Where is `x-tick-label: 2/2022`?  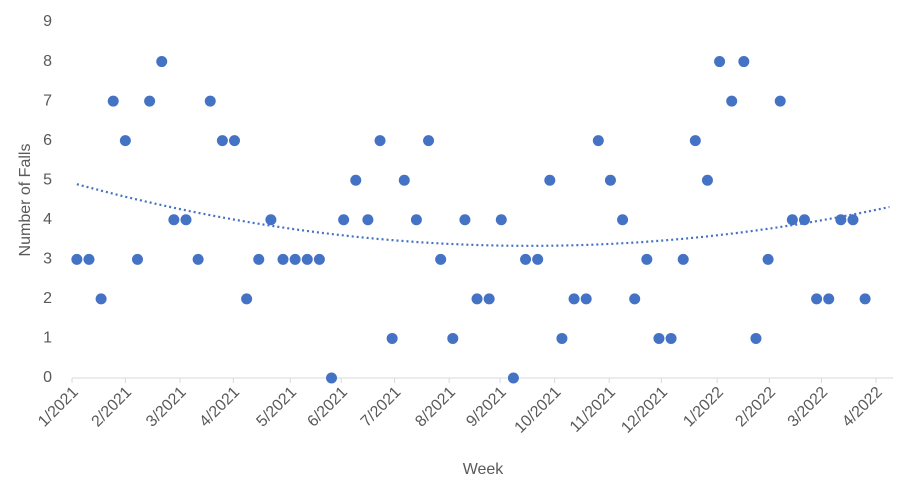
x-tick-label: 2/2022 is located at coordinates (755, 407).